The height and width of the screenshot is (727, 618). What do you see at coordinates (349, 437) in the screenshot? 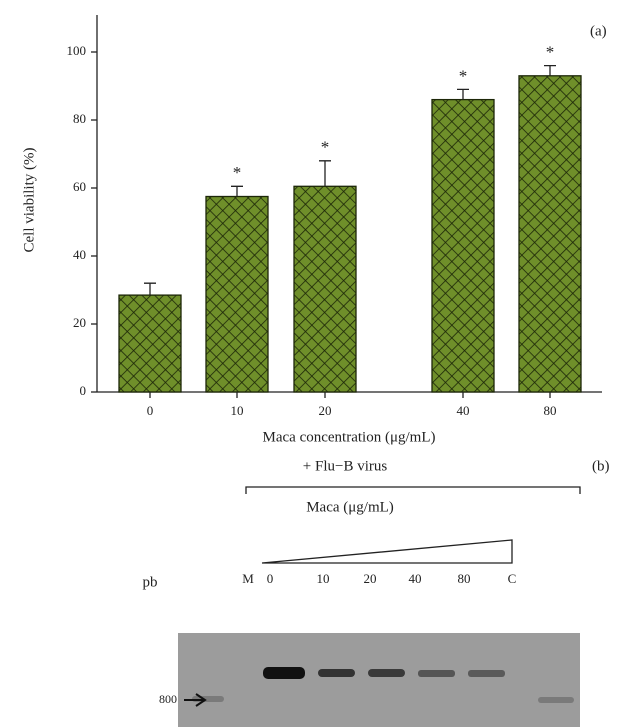
I see `x-axis-label: Maca concentration (μg/mL)` at bounding box center [349, 437].